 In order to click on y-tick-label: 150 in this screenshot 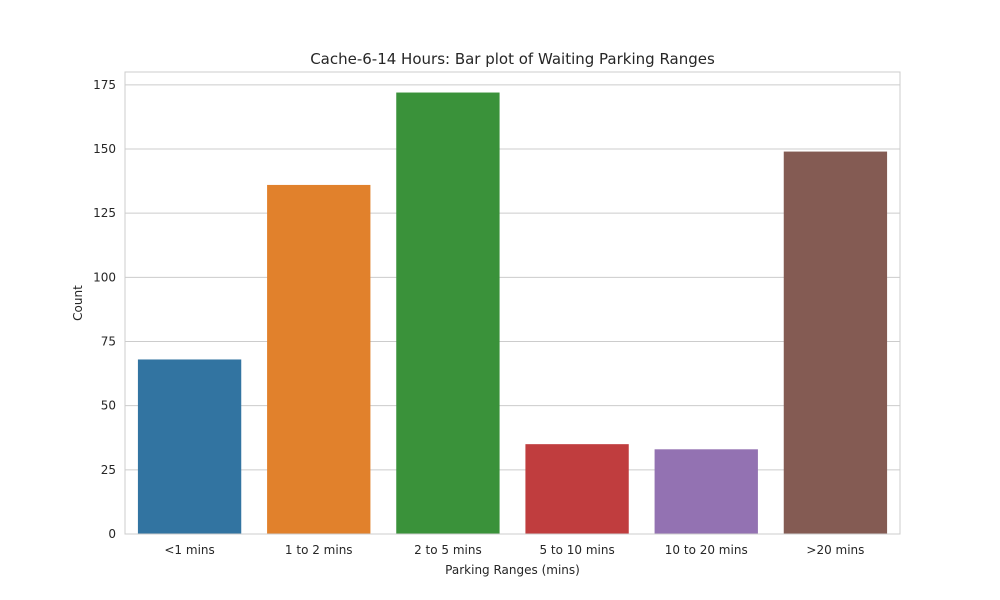, I will do `click(104, 149)`.